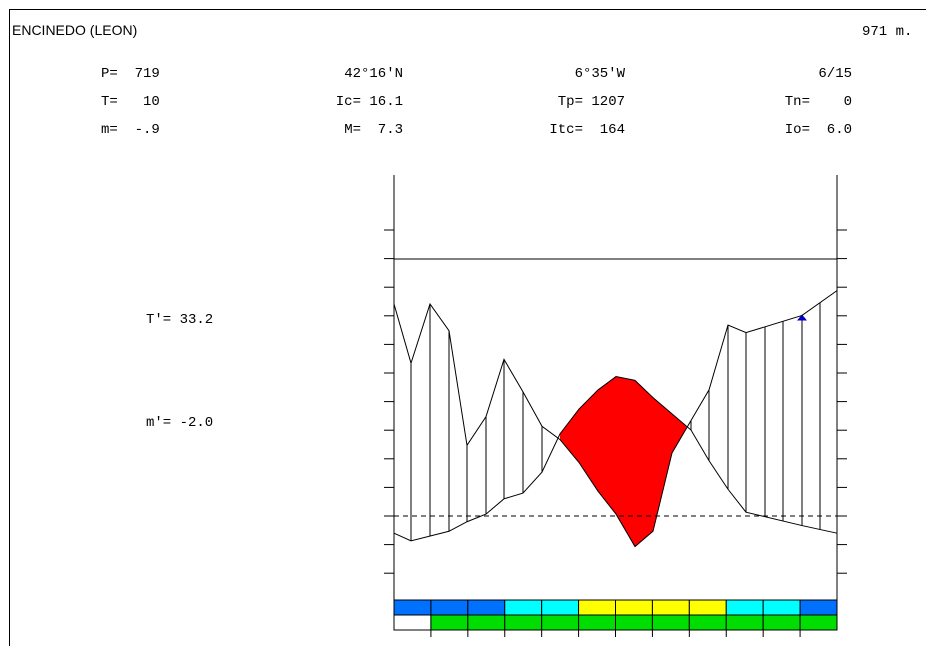 The image size is (926, 646). I want to click on stat-min-temp: m= -.9, so click(130, 130).